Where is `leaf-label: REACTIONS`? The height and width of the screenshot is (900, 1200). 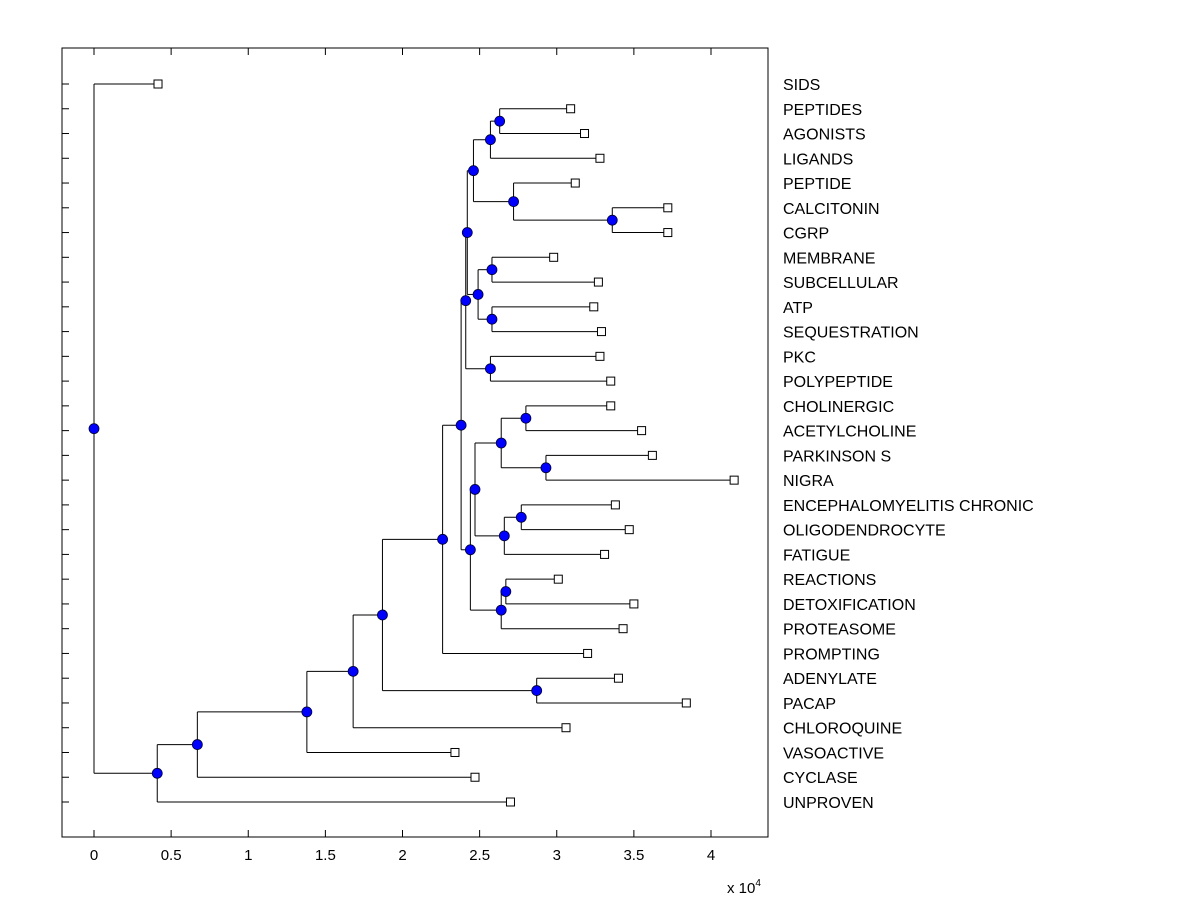
leaf-label: REACTIONS is located at coordinates (829, 580).